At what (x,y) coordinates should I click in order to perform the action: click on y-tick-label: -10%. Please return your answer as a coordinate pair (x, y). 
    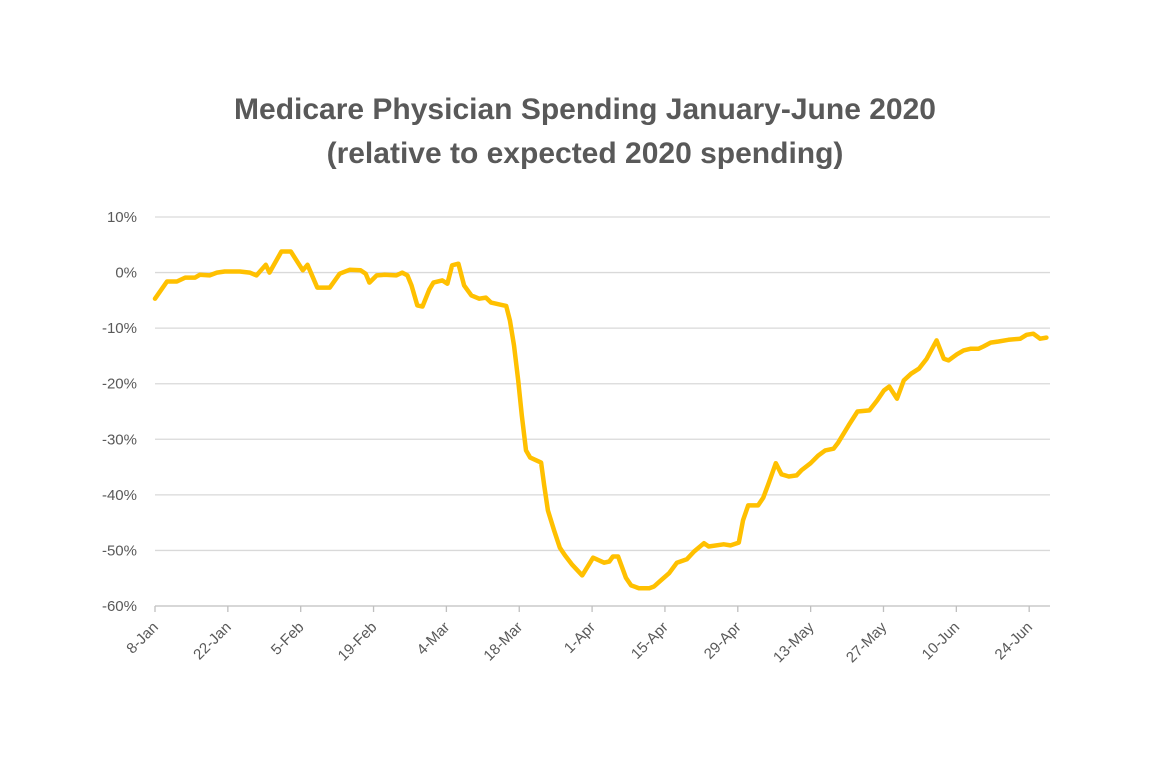
    Looking at the image, I should click on (119, 328).